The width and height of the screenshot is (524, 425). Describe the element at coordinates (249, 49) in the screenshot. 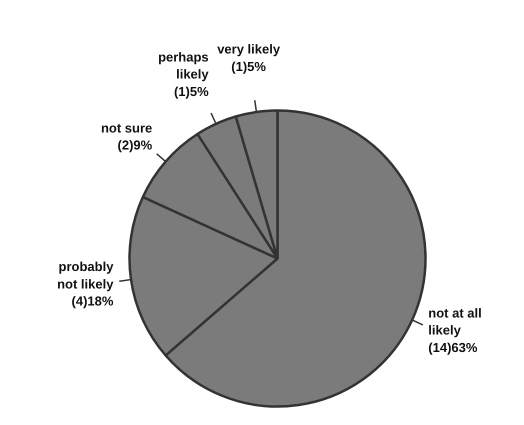

I see `slice-label: very likely` at that location.